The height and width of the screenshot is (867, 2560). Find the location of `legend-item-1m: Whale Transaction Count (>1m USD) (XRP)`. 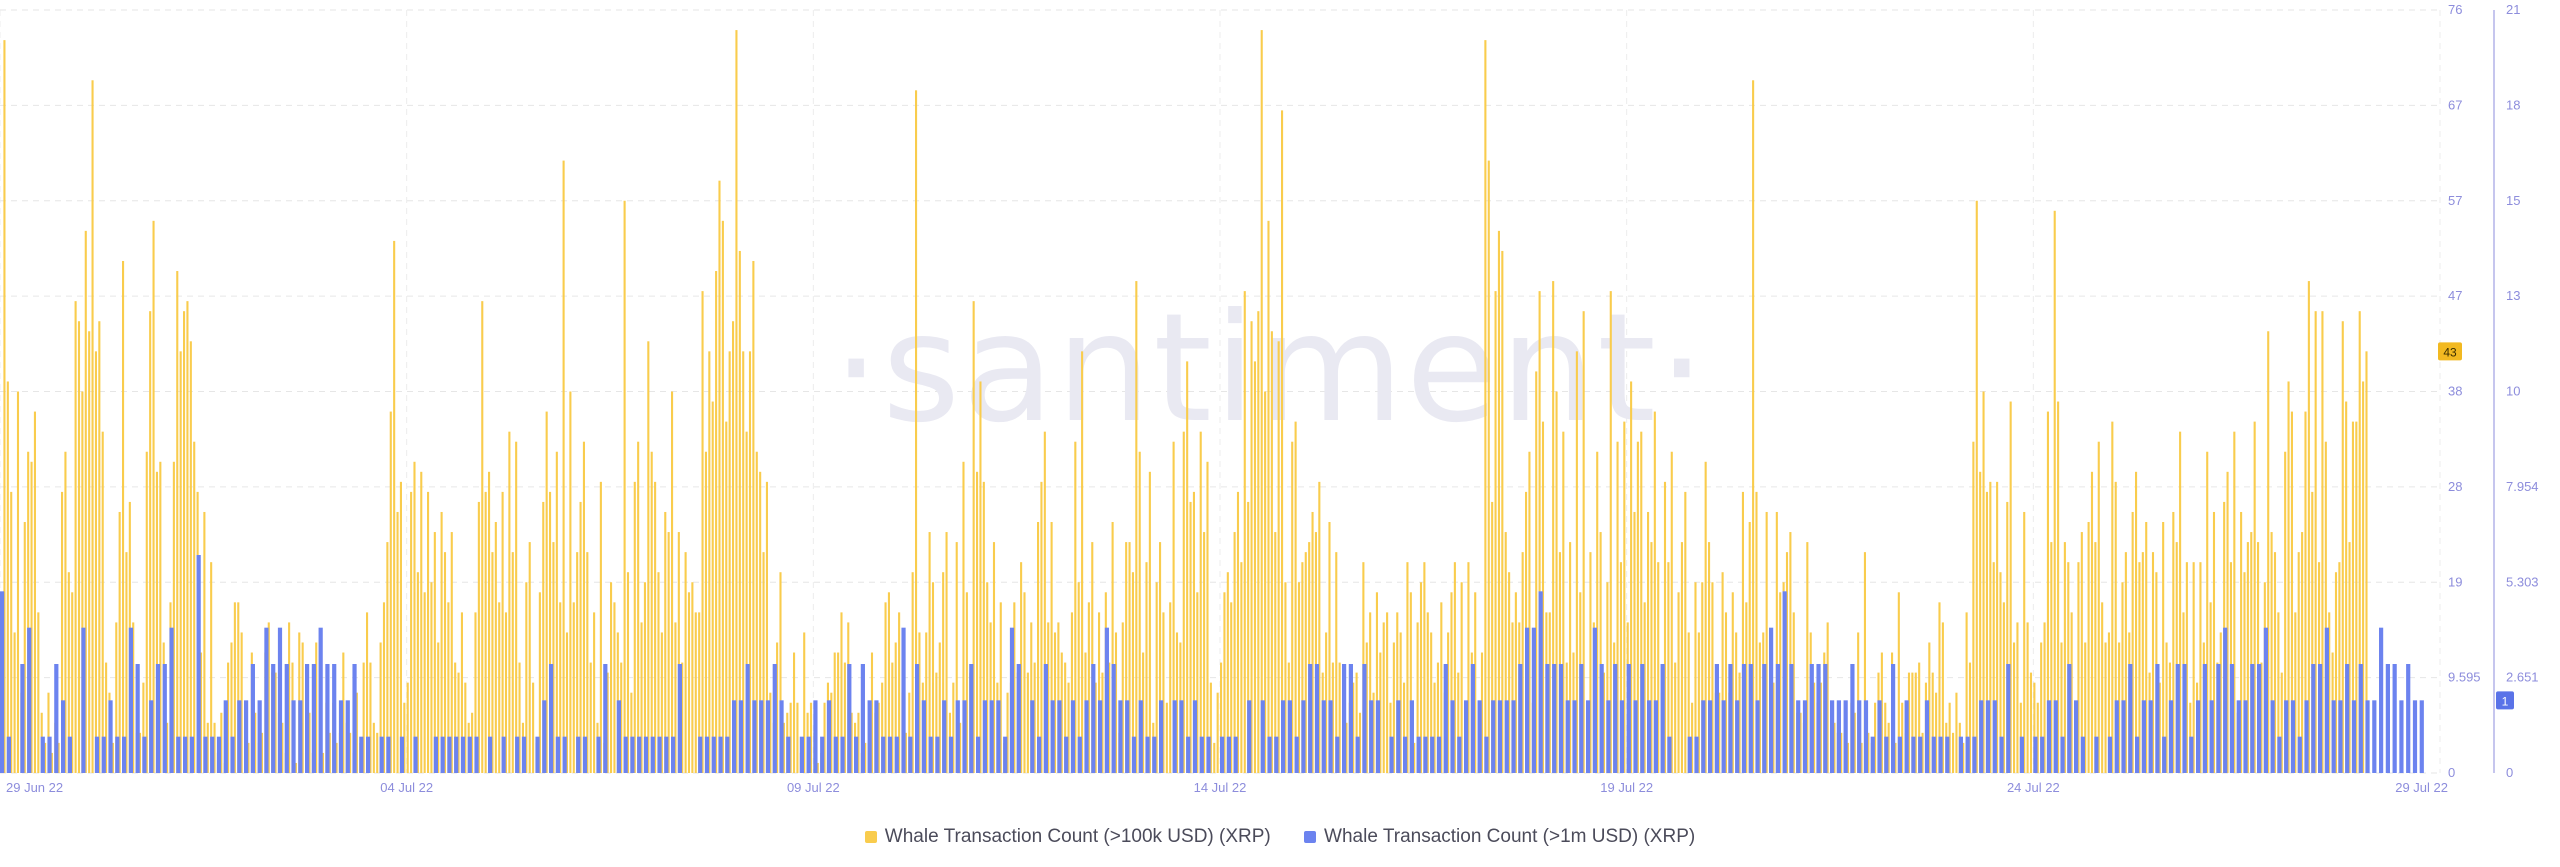

legend-item-1m: Whale Transaction Count (>1m USD) (XRP) is located at coordinates (1499, 837).